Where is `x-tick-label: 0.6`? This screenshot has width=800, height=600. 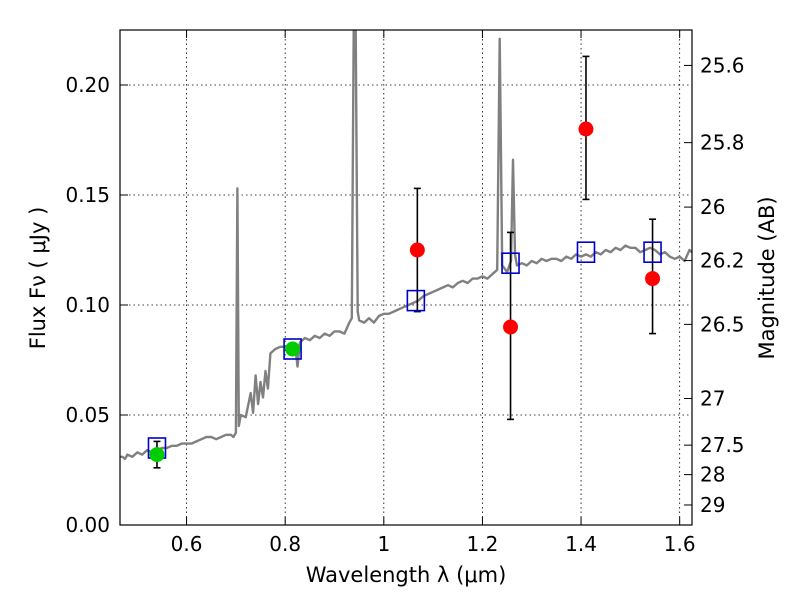
x-tick-label: 0.6 is located at coordinates (187, 544).